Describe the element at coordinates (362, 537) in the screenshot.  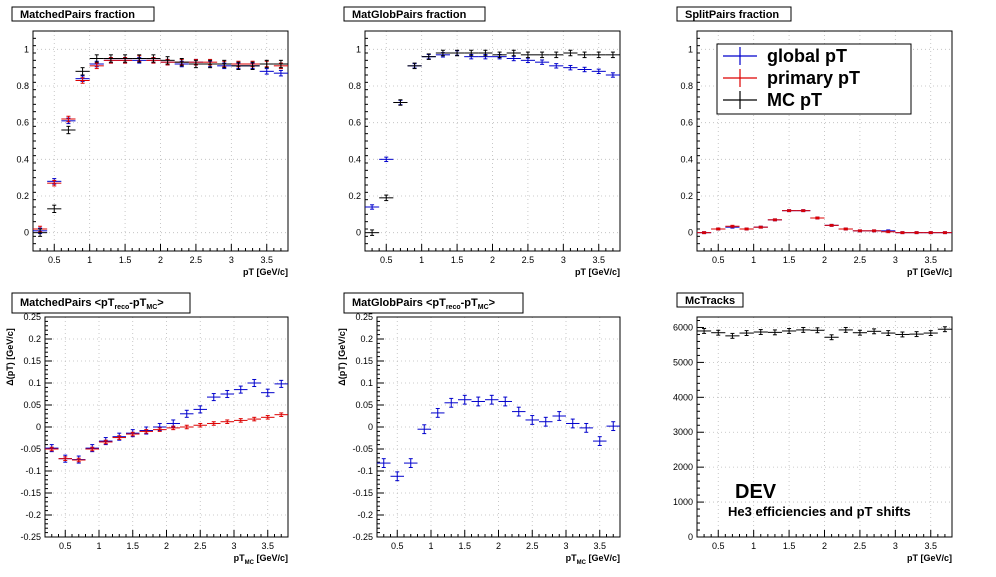
I see `y-tick-label: -0.25` at that location.